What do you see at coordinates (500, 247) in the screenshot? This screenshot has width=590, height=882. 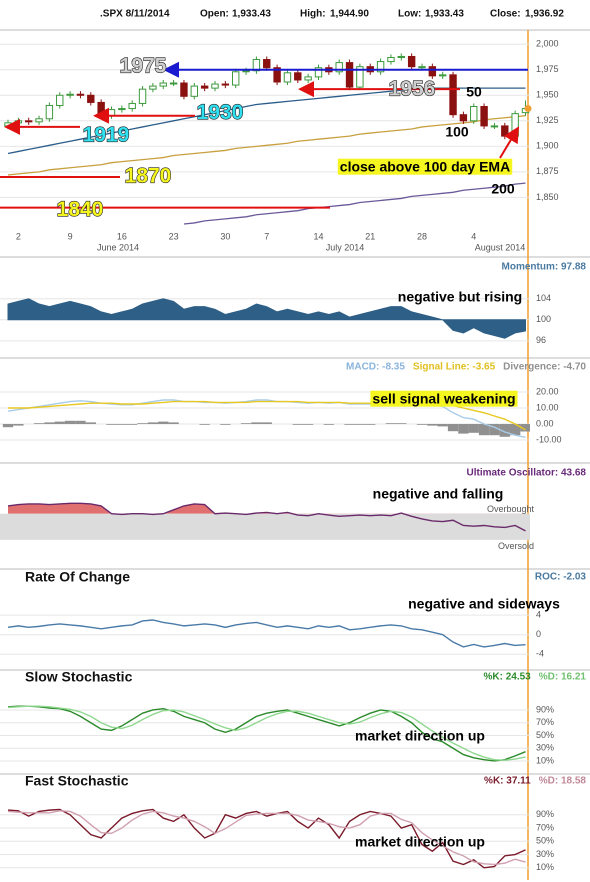 I see `month-label: August 2014` at bounding box center [500, 247].